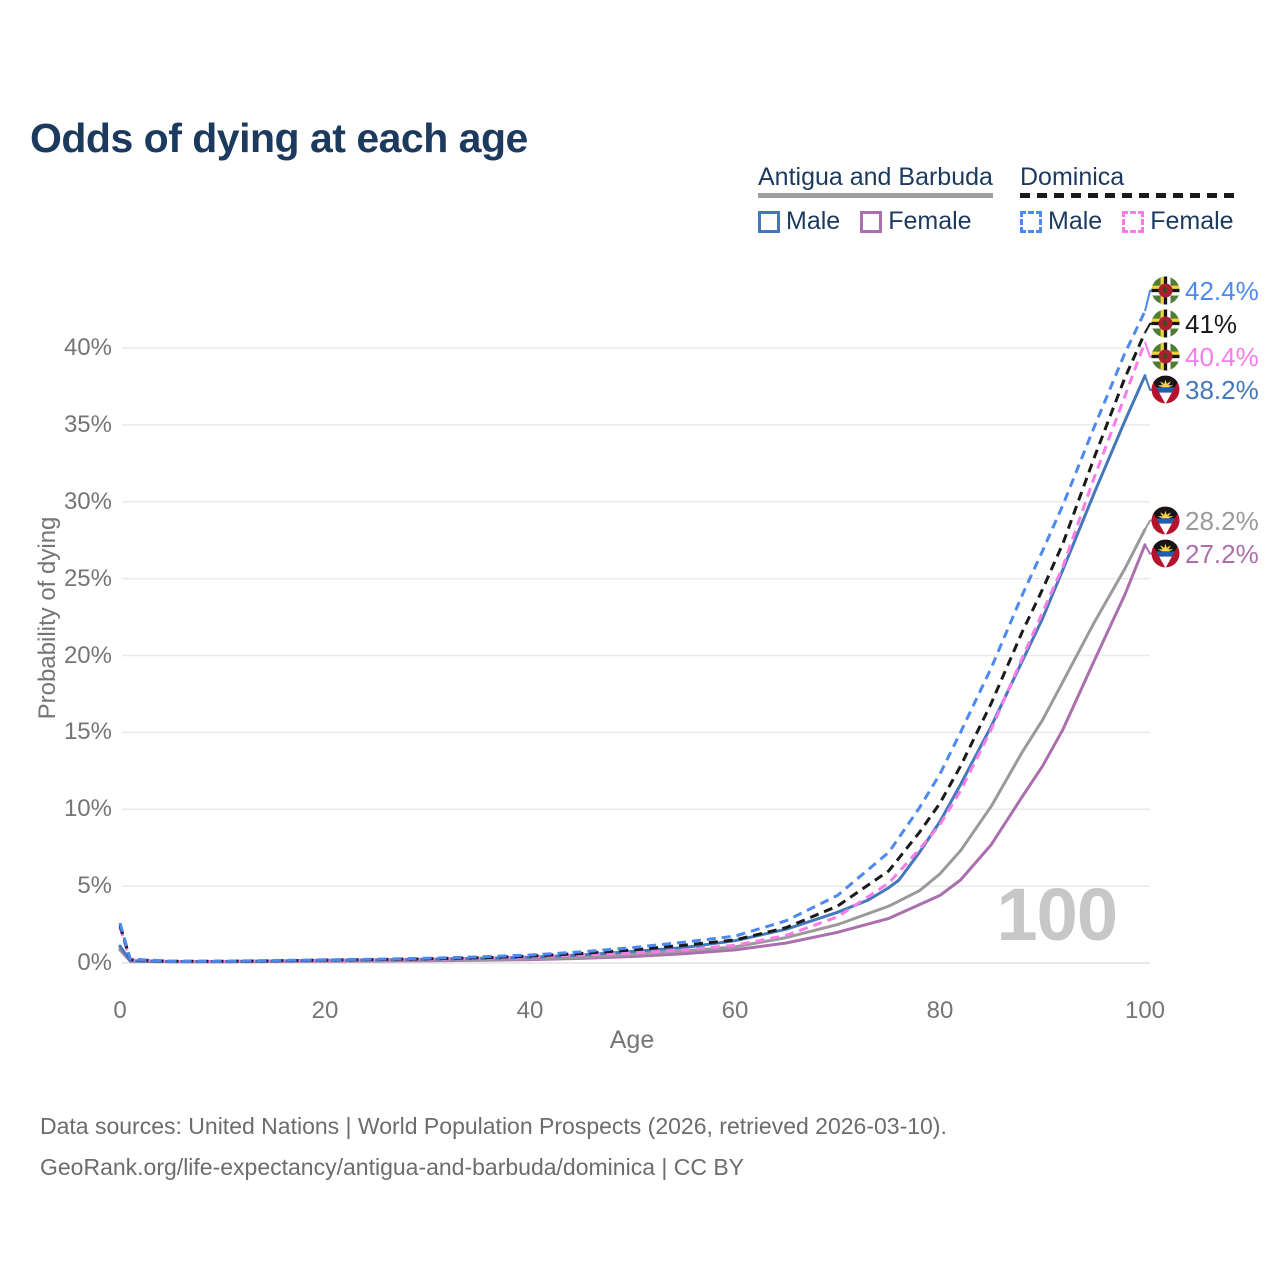 This screenshot has width=1280, height=1280. Describe the element at coordinates (1031, 221) in the screenshot. I see `dm-male-swatch-icon` at that location.